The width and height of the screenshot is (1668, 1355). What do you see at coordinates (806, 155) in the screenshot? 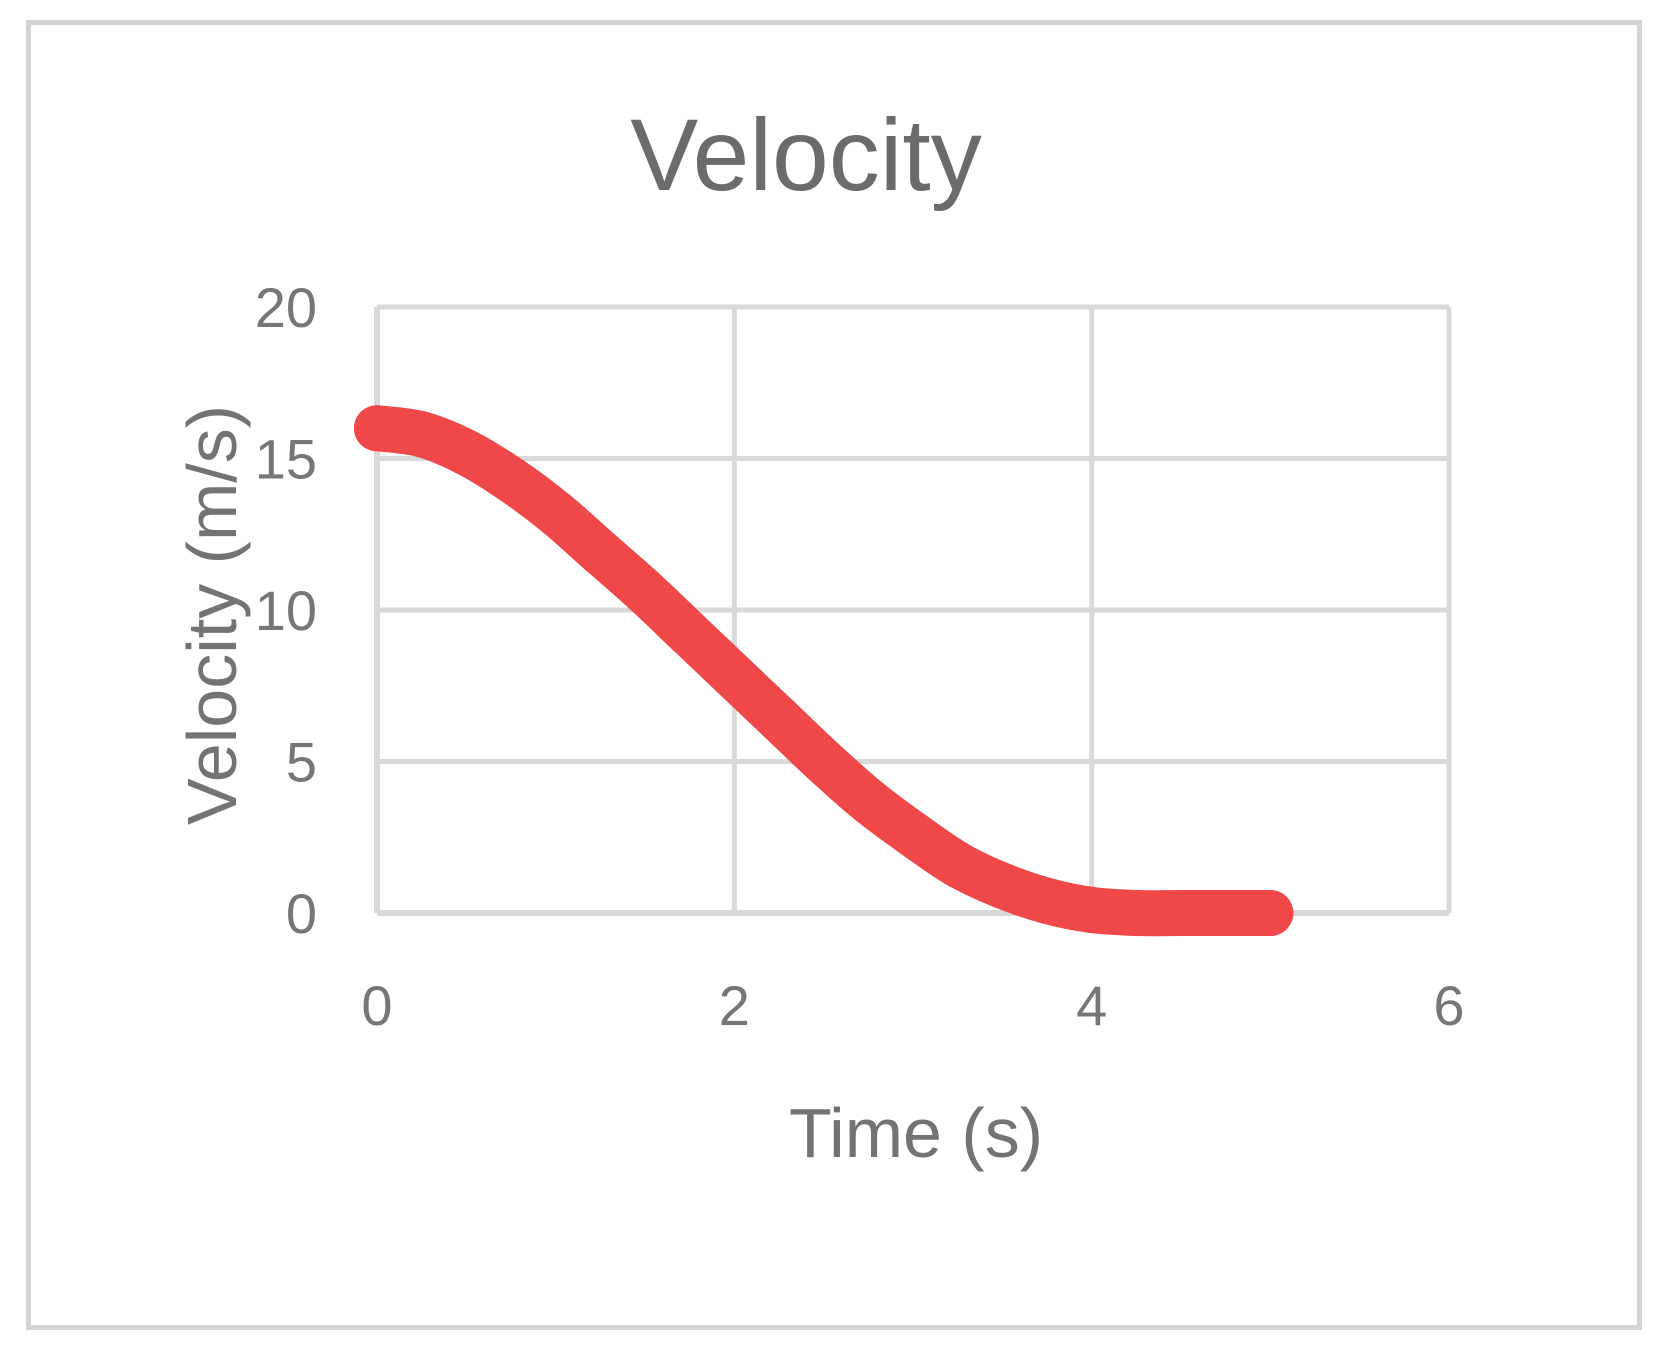
I see `chart-title: Velocity` at bounding box center [806, 155].